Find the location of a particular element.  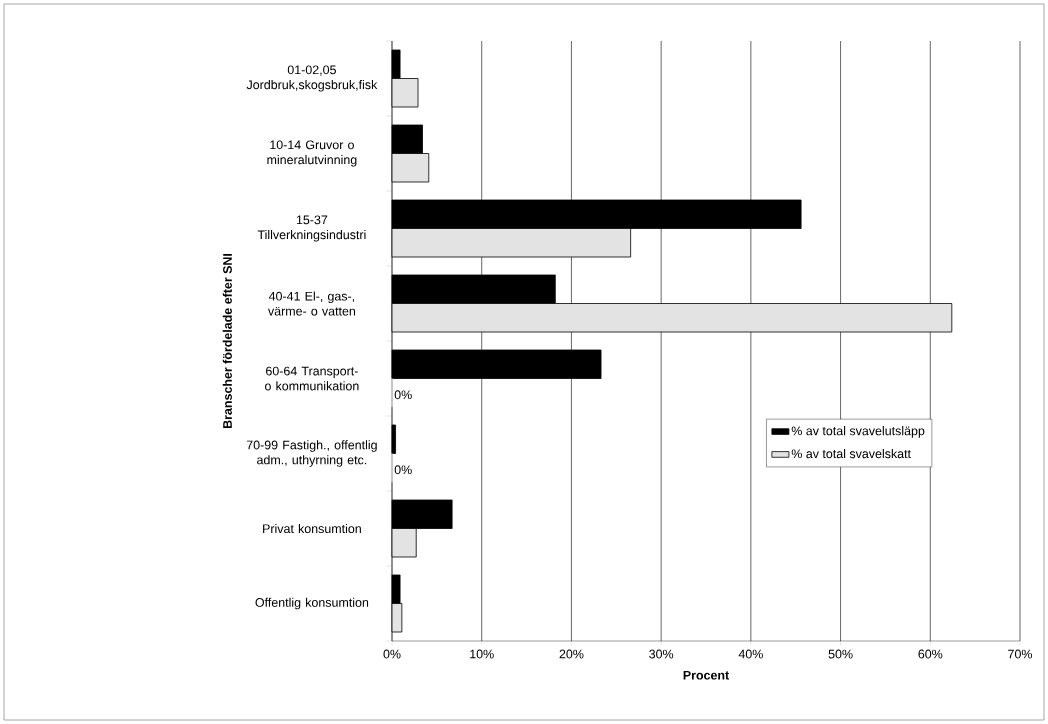

legend-label: % av total svavelskatt is located at coordinates (851, 453).